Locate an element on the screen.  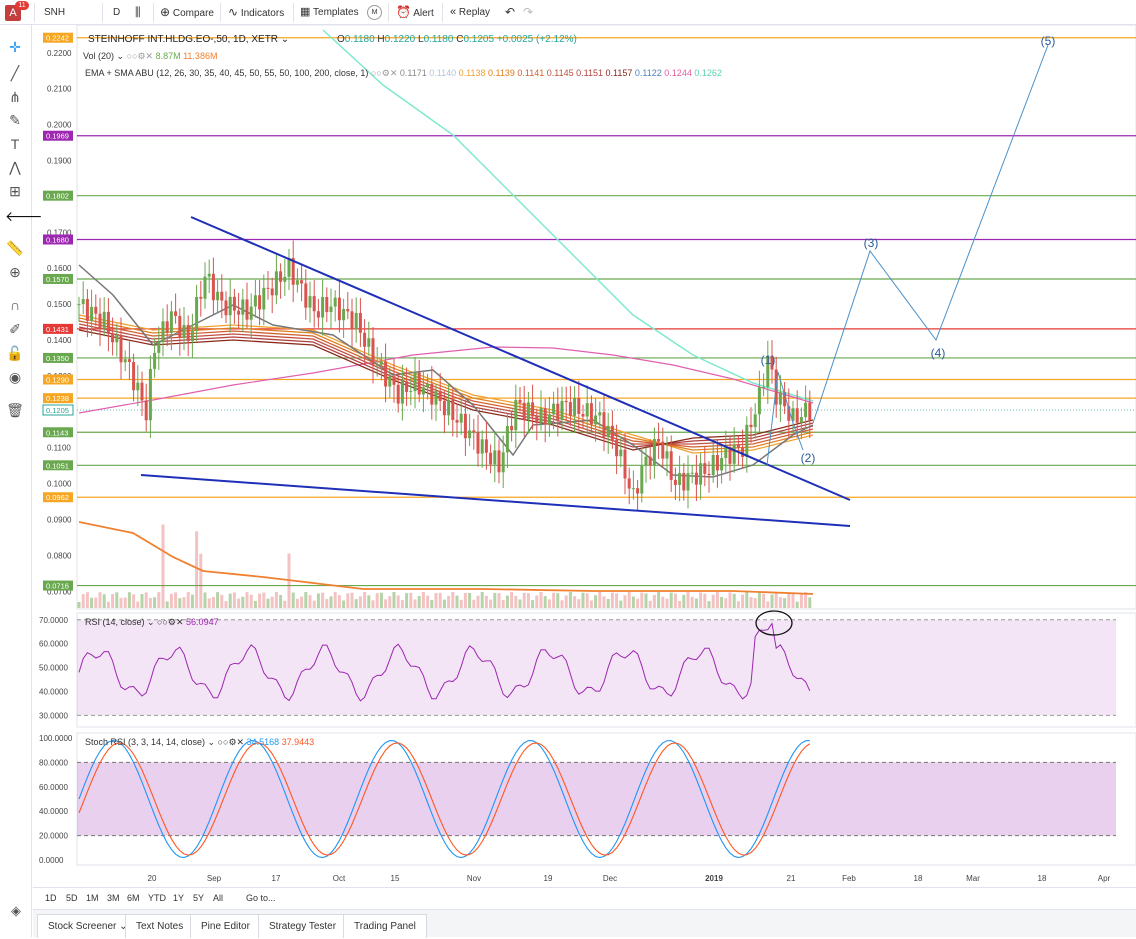
crosshair-icon: ✛ is located at coordinates (15, 47).